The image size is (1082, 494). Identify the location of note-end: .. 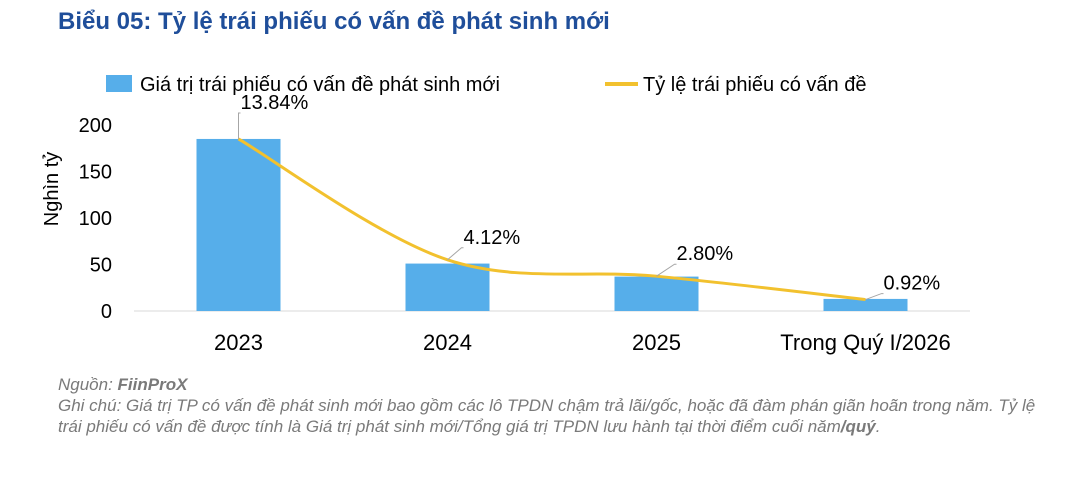
(878, 426).